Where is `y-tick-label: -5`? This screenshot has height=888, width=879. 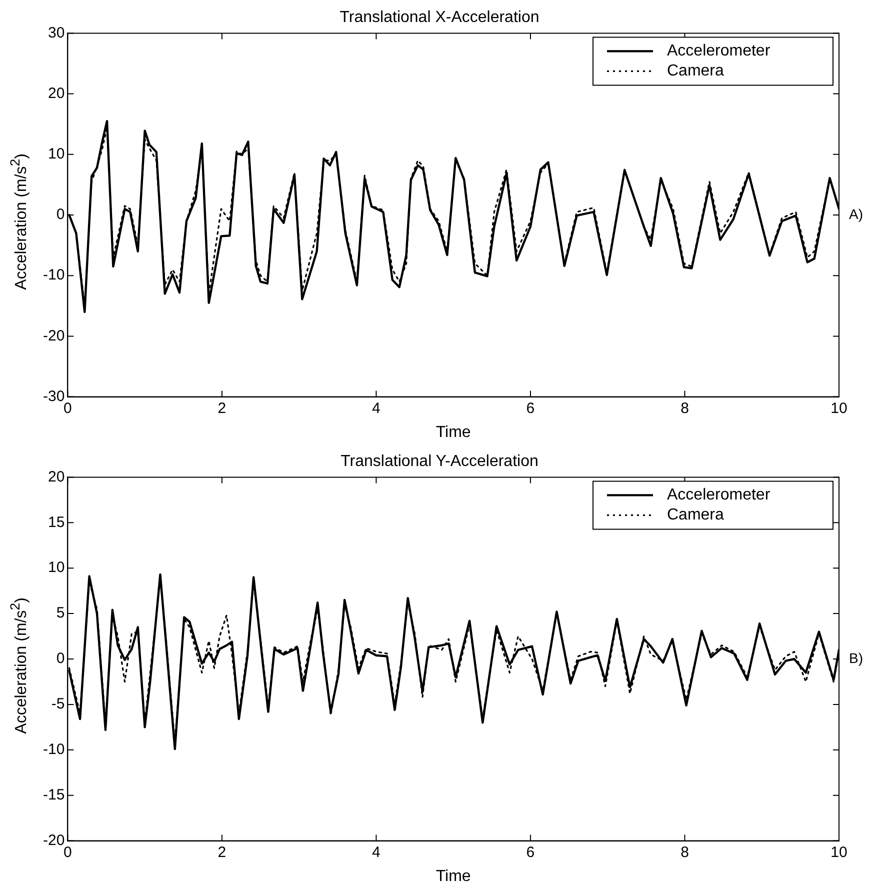
y-tick-label: -5 is located at coordinates (58, 704).